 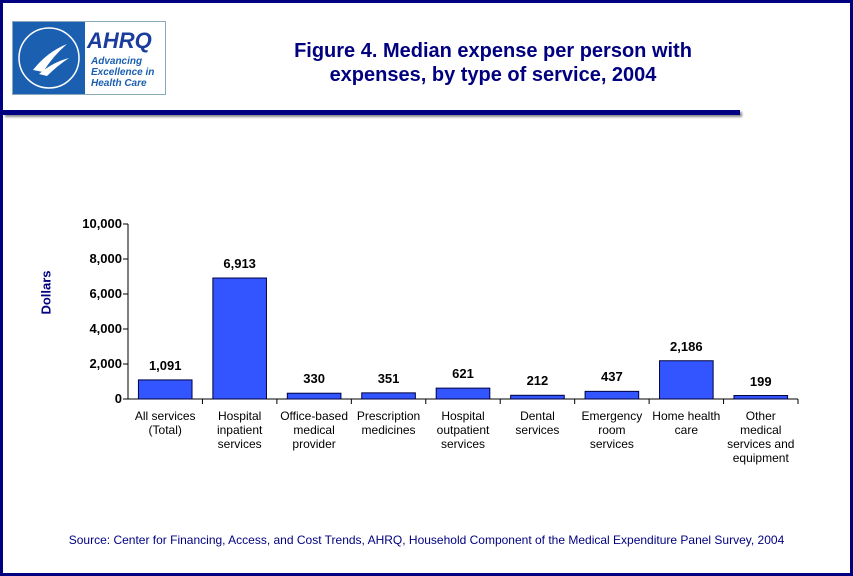 I want to click on x-tick-label: Home health care, so click(x=686, y=423).